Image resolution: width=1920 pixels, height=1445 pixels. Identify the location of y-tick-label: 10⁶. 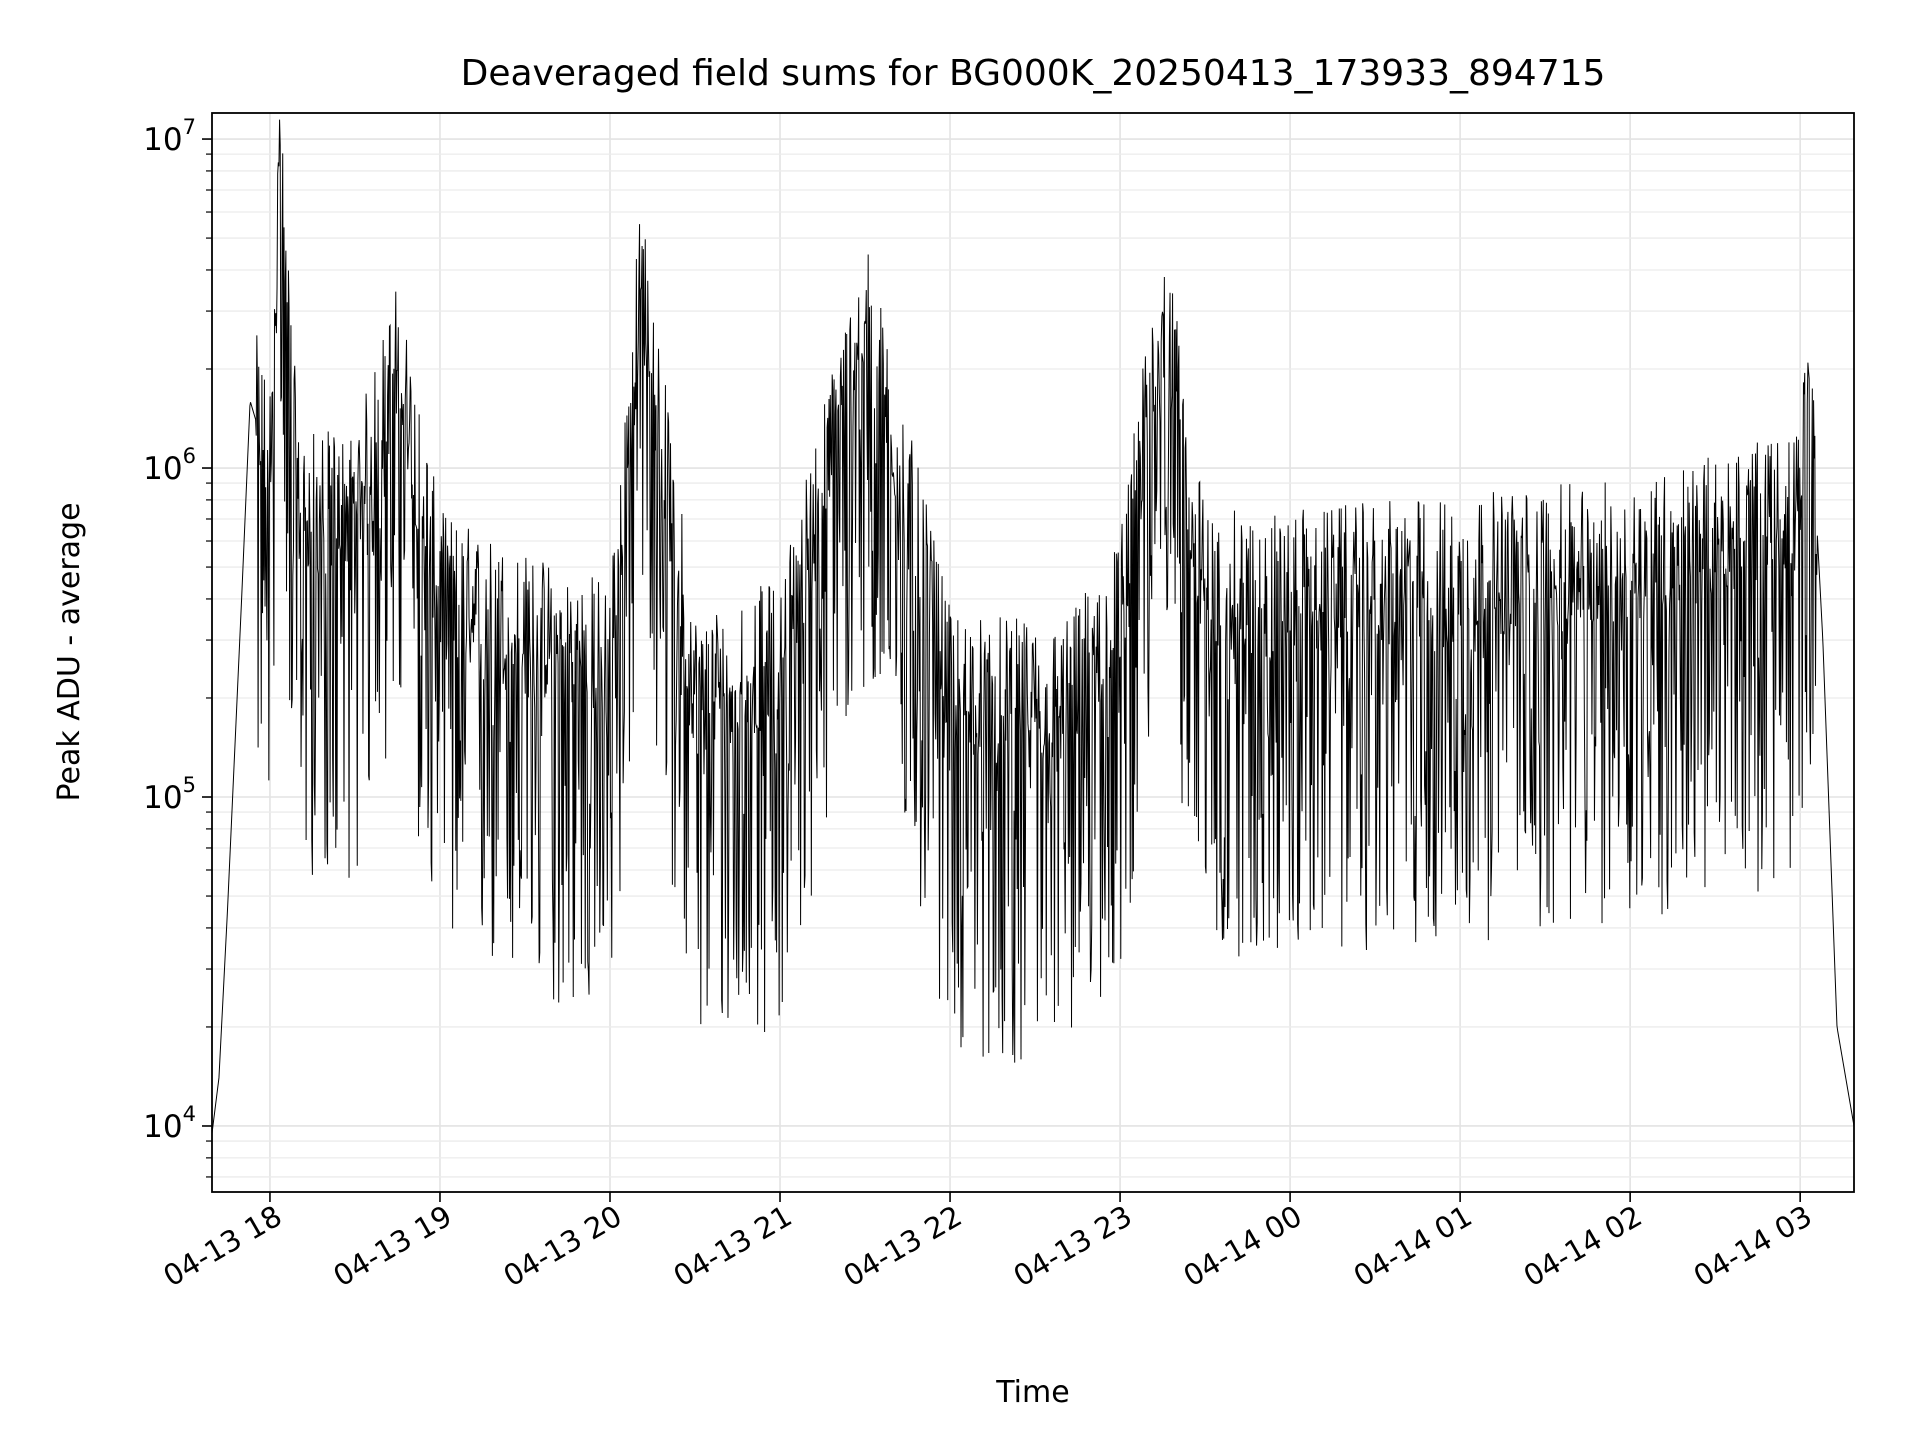
(169, 465).